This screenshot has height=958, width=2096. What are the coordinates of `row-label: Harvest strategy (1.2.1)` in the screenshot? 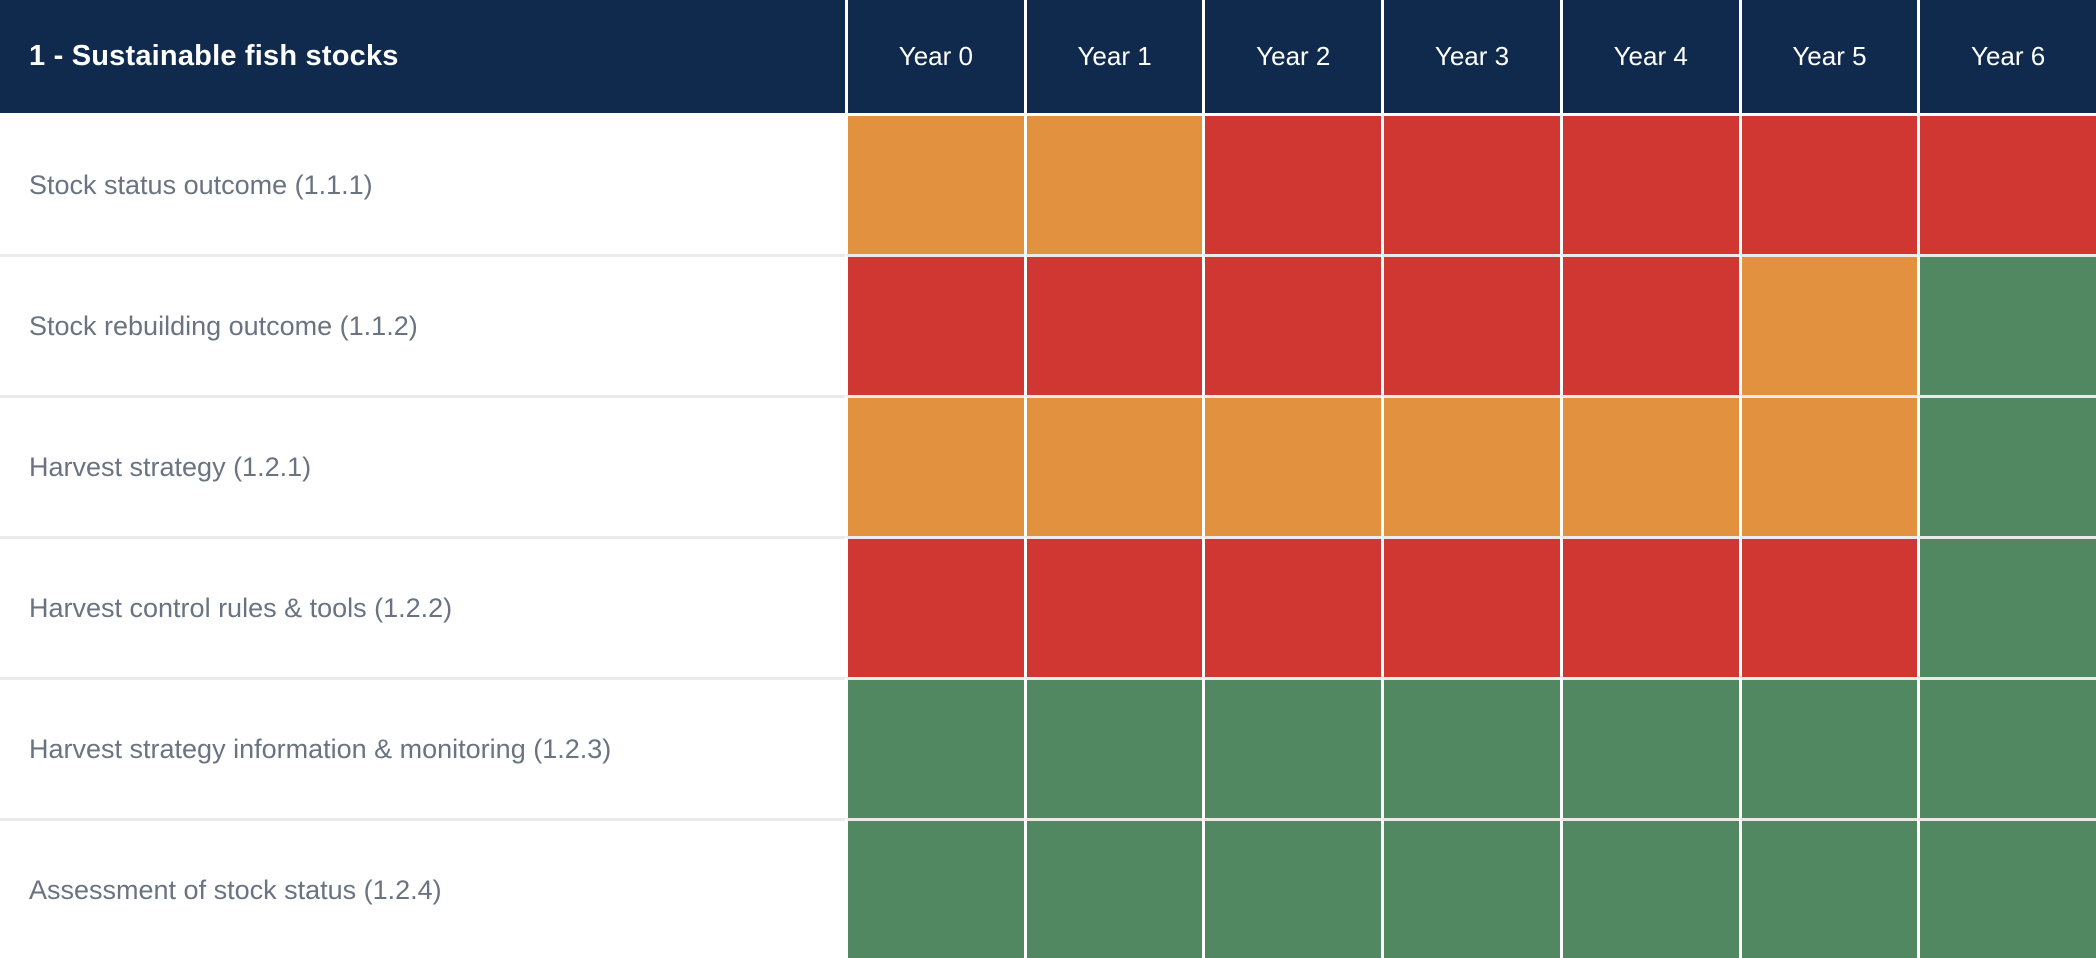 It's located at (422, 465).